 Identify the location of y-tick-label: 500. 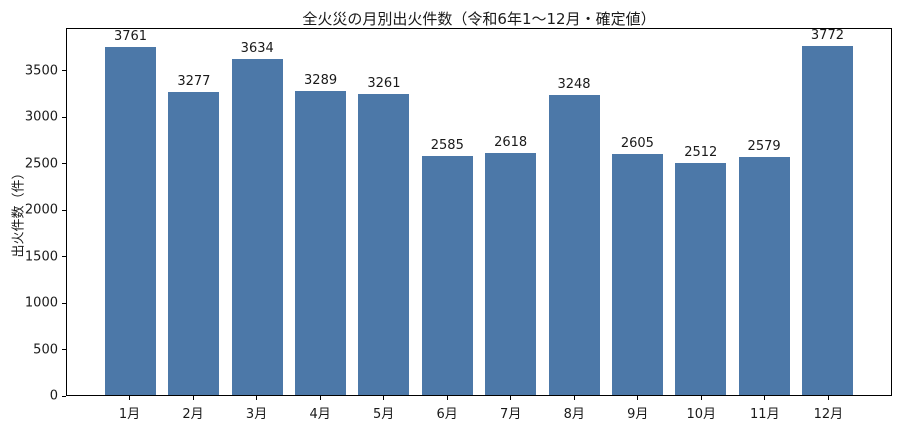
(45, 350).